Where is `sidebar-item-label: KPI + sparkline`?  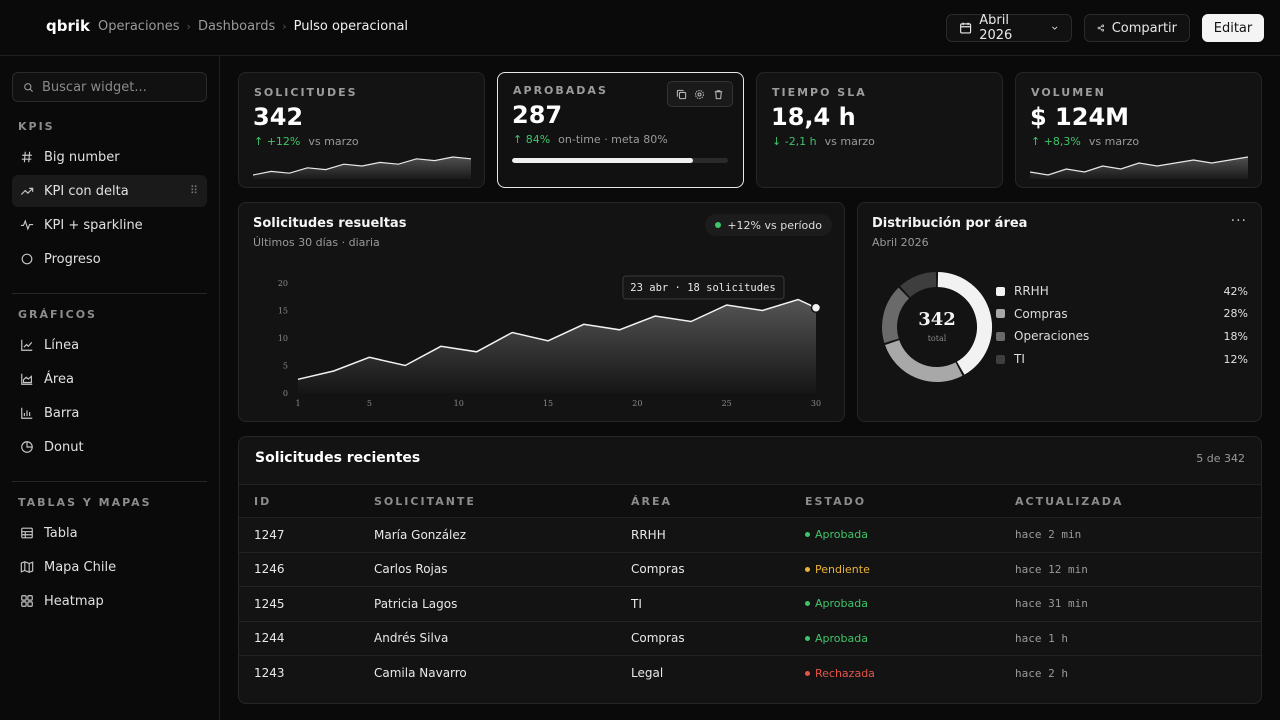
sidebar-item-label: KPI + sparkline is located at coordinates (93, 225).